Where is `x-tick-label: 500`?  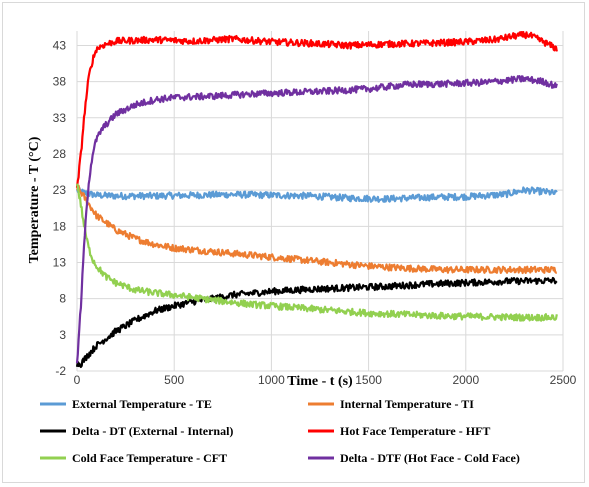
x-tick-label: 500 is located at coordinates (174, 380).